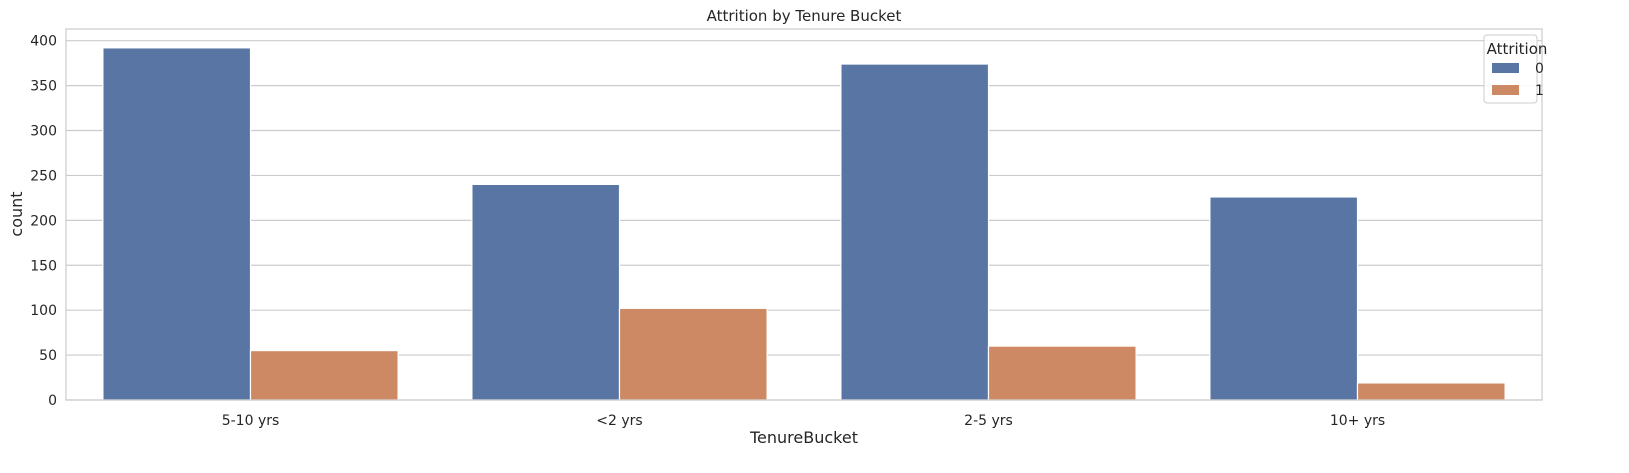 The height and width of the screenshot is (473, 1629). What do you see at coordinates (43, 42) in the screenshot?
I see `y-tick-label: 400` at bounding box center [43, 42].